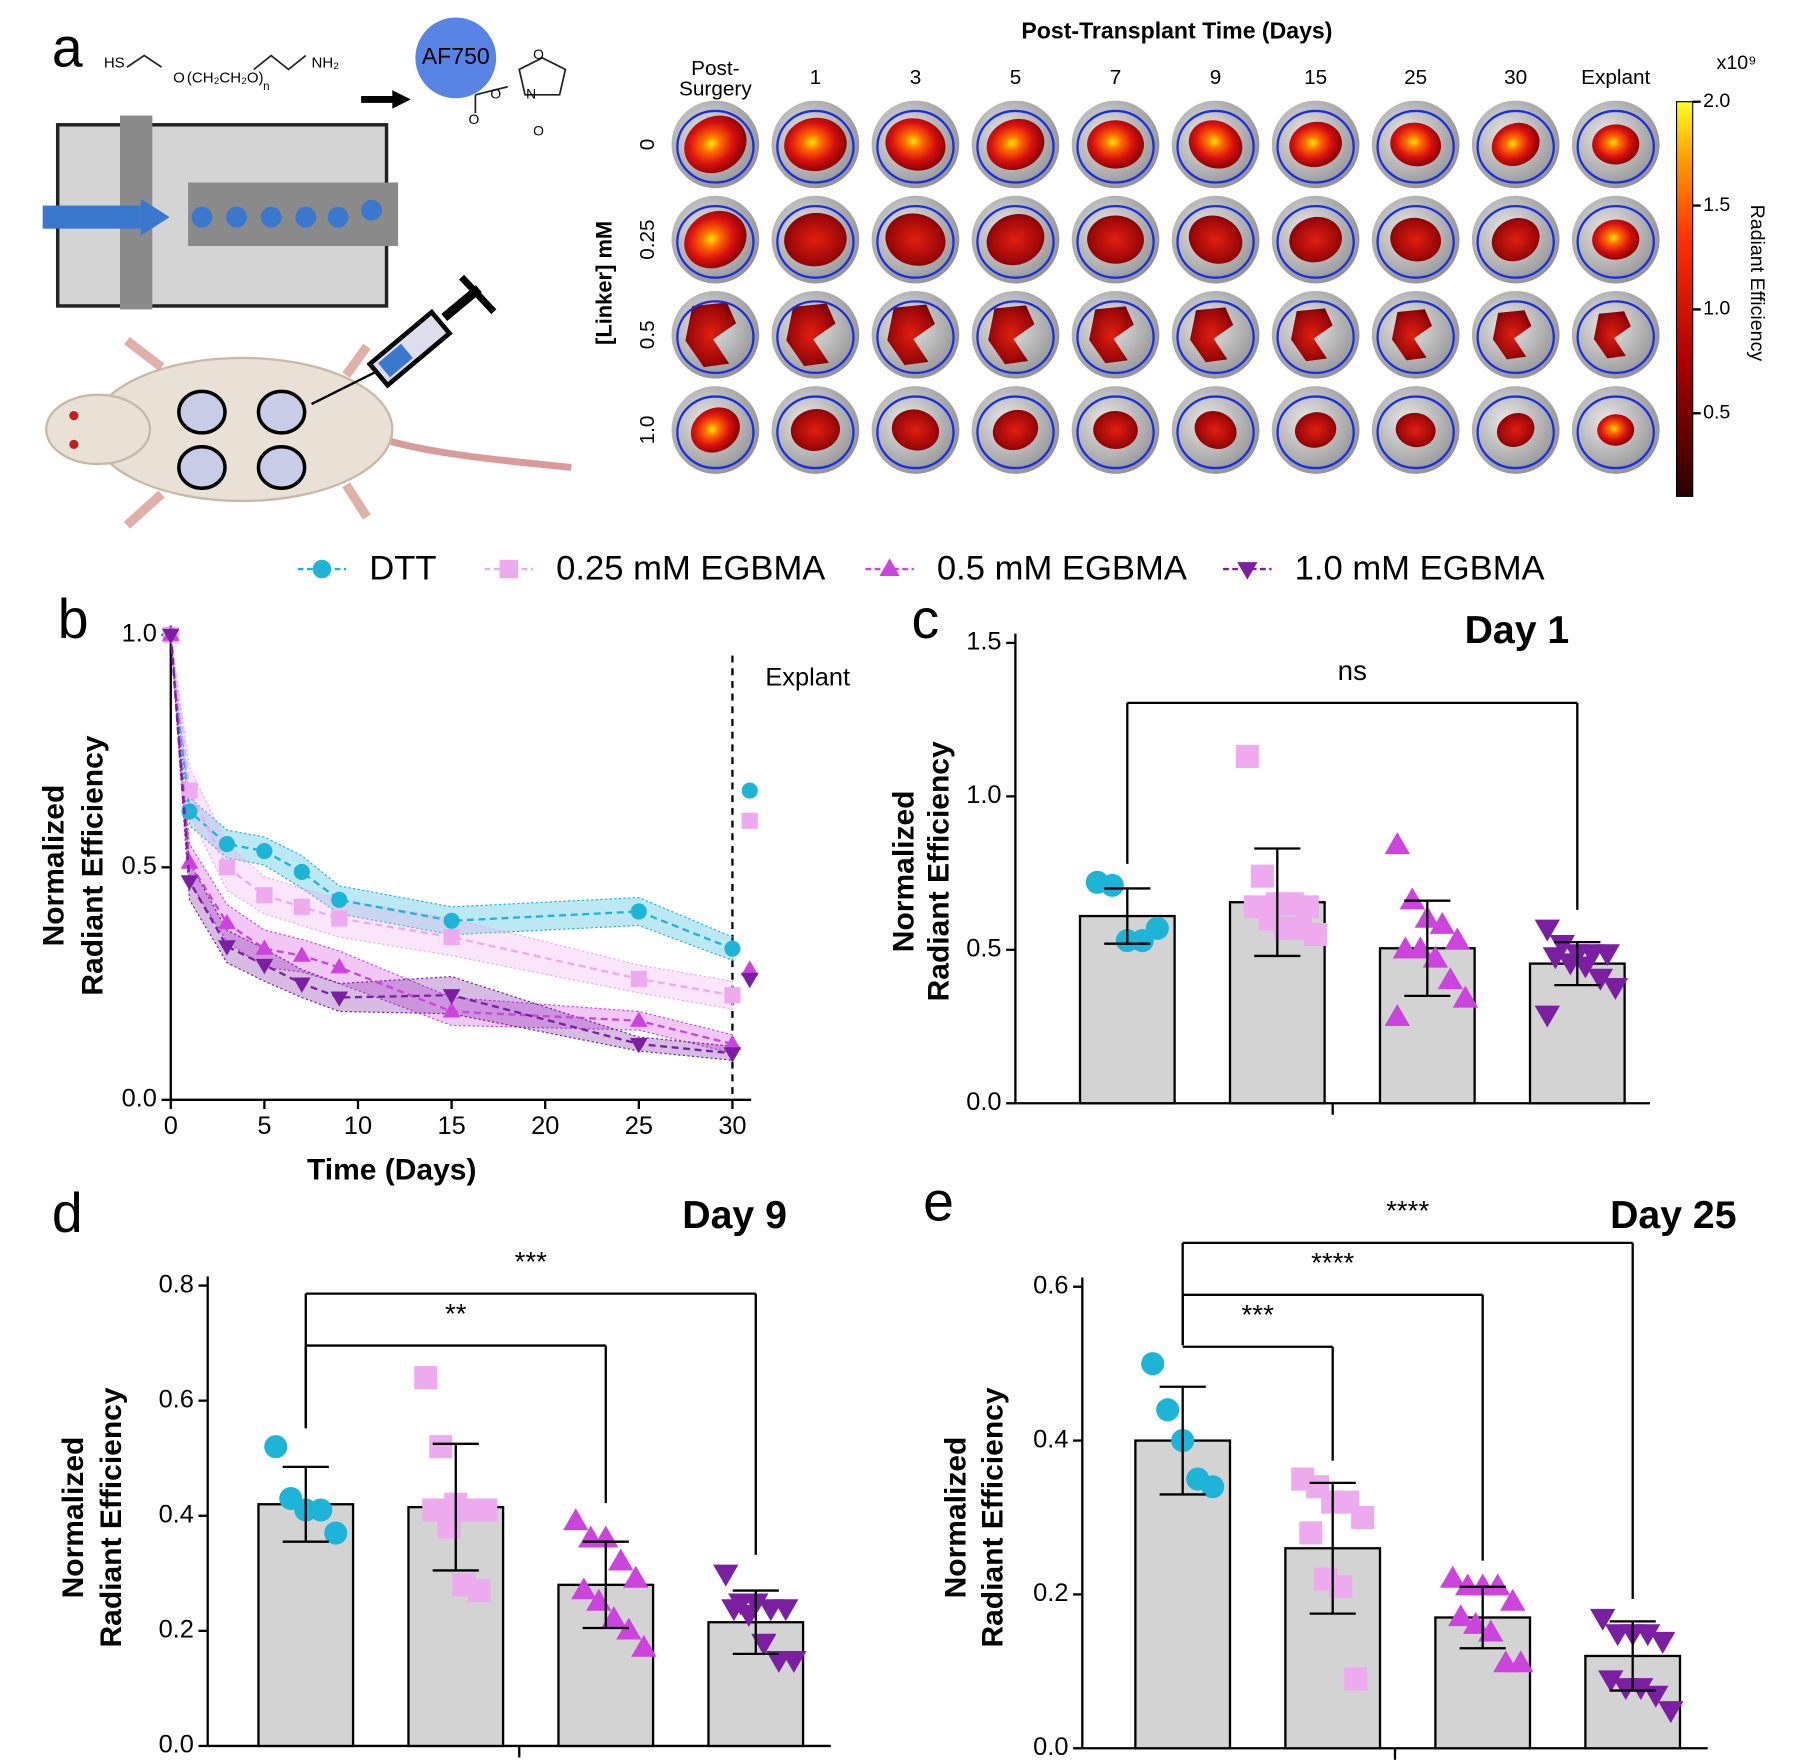  Describe the element at coordinates (176, 1399) in the screenshot. I see `y-tick-label: 0.6` at that location.